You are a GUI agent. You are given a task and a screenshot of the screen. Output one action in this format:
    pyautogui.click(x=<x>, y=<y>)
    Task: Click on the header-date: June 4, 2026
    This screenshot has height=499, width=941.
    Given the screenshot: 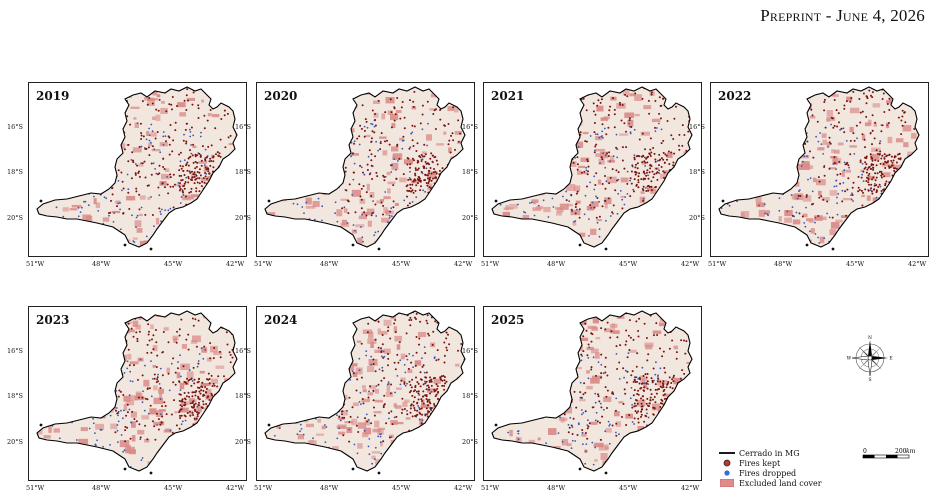 What is the action you would take?
    pyautogui.click(x=880, y=15)
    